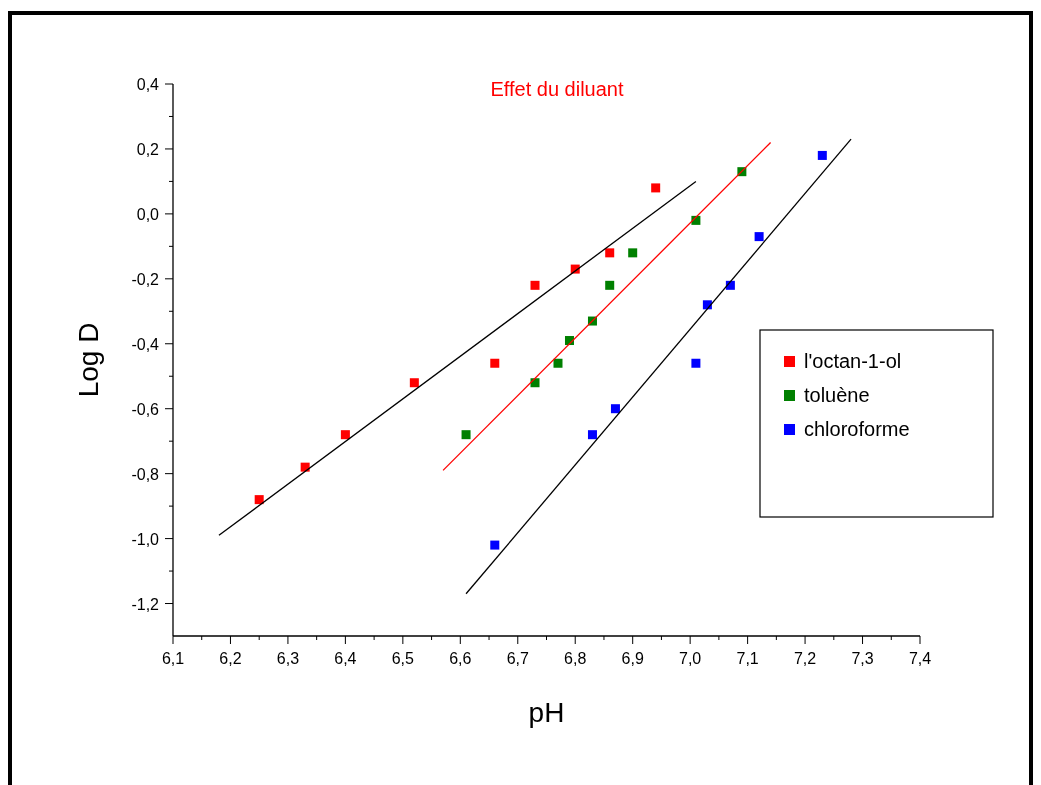 The image size is (1041, 785). Describe the element at coordinates (460, 658) in the screenshot. I see `x-tick-label: 6,6` at that location.